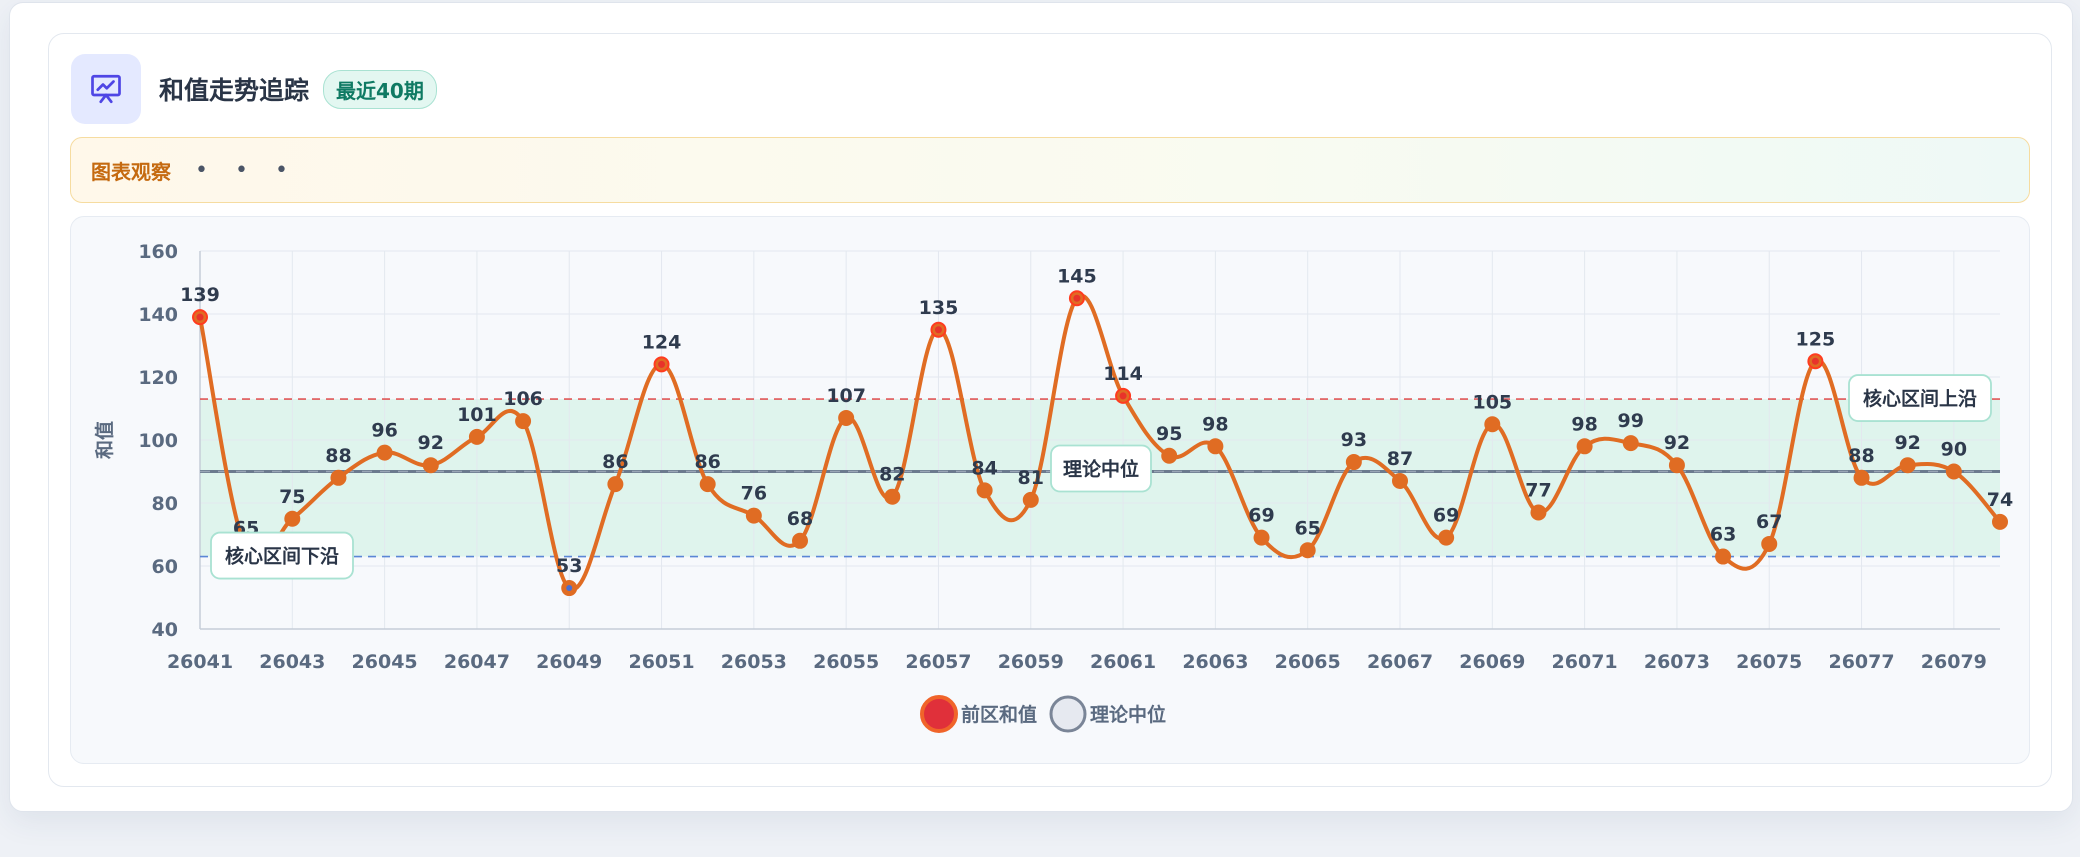 The width and height of the screenshot is (2080, 857). I want to click on data-label: 76, so click(754, 494).